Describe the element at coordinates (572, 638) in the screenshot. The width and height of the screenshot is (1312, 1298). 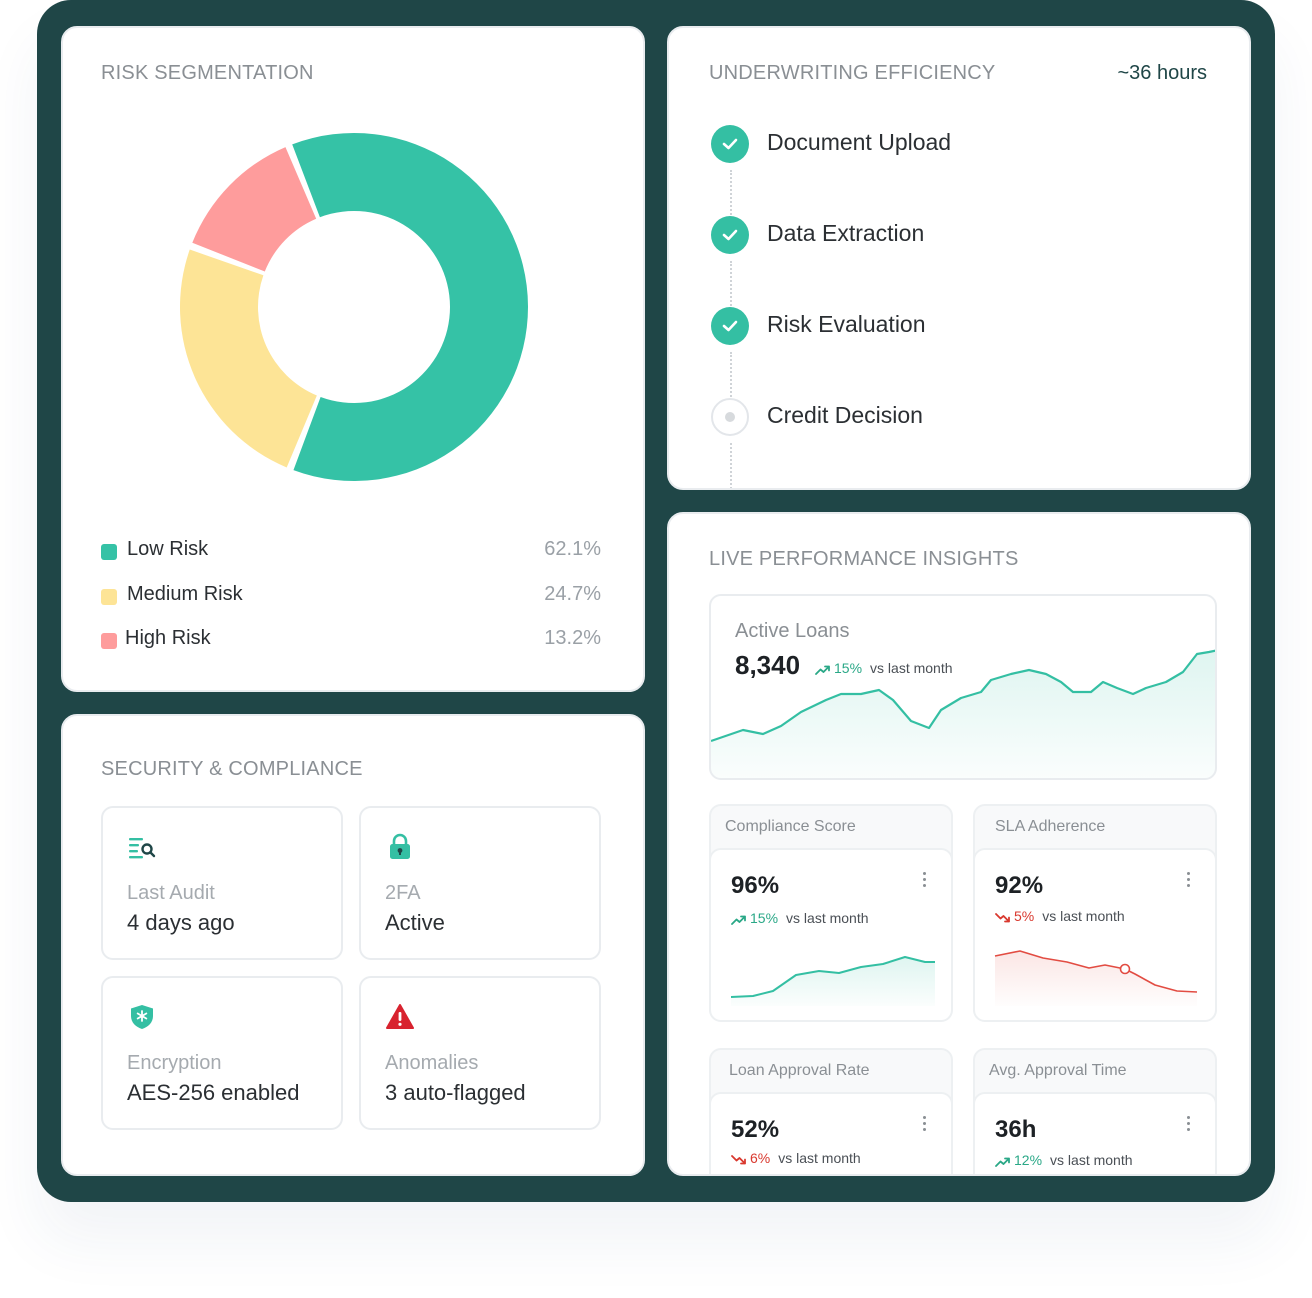
I see `legend-value-high: 13.2%` at that location.